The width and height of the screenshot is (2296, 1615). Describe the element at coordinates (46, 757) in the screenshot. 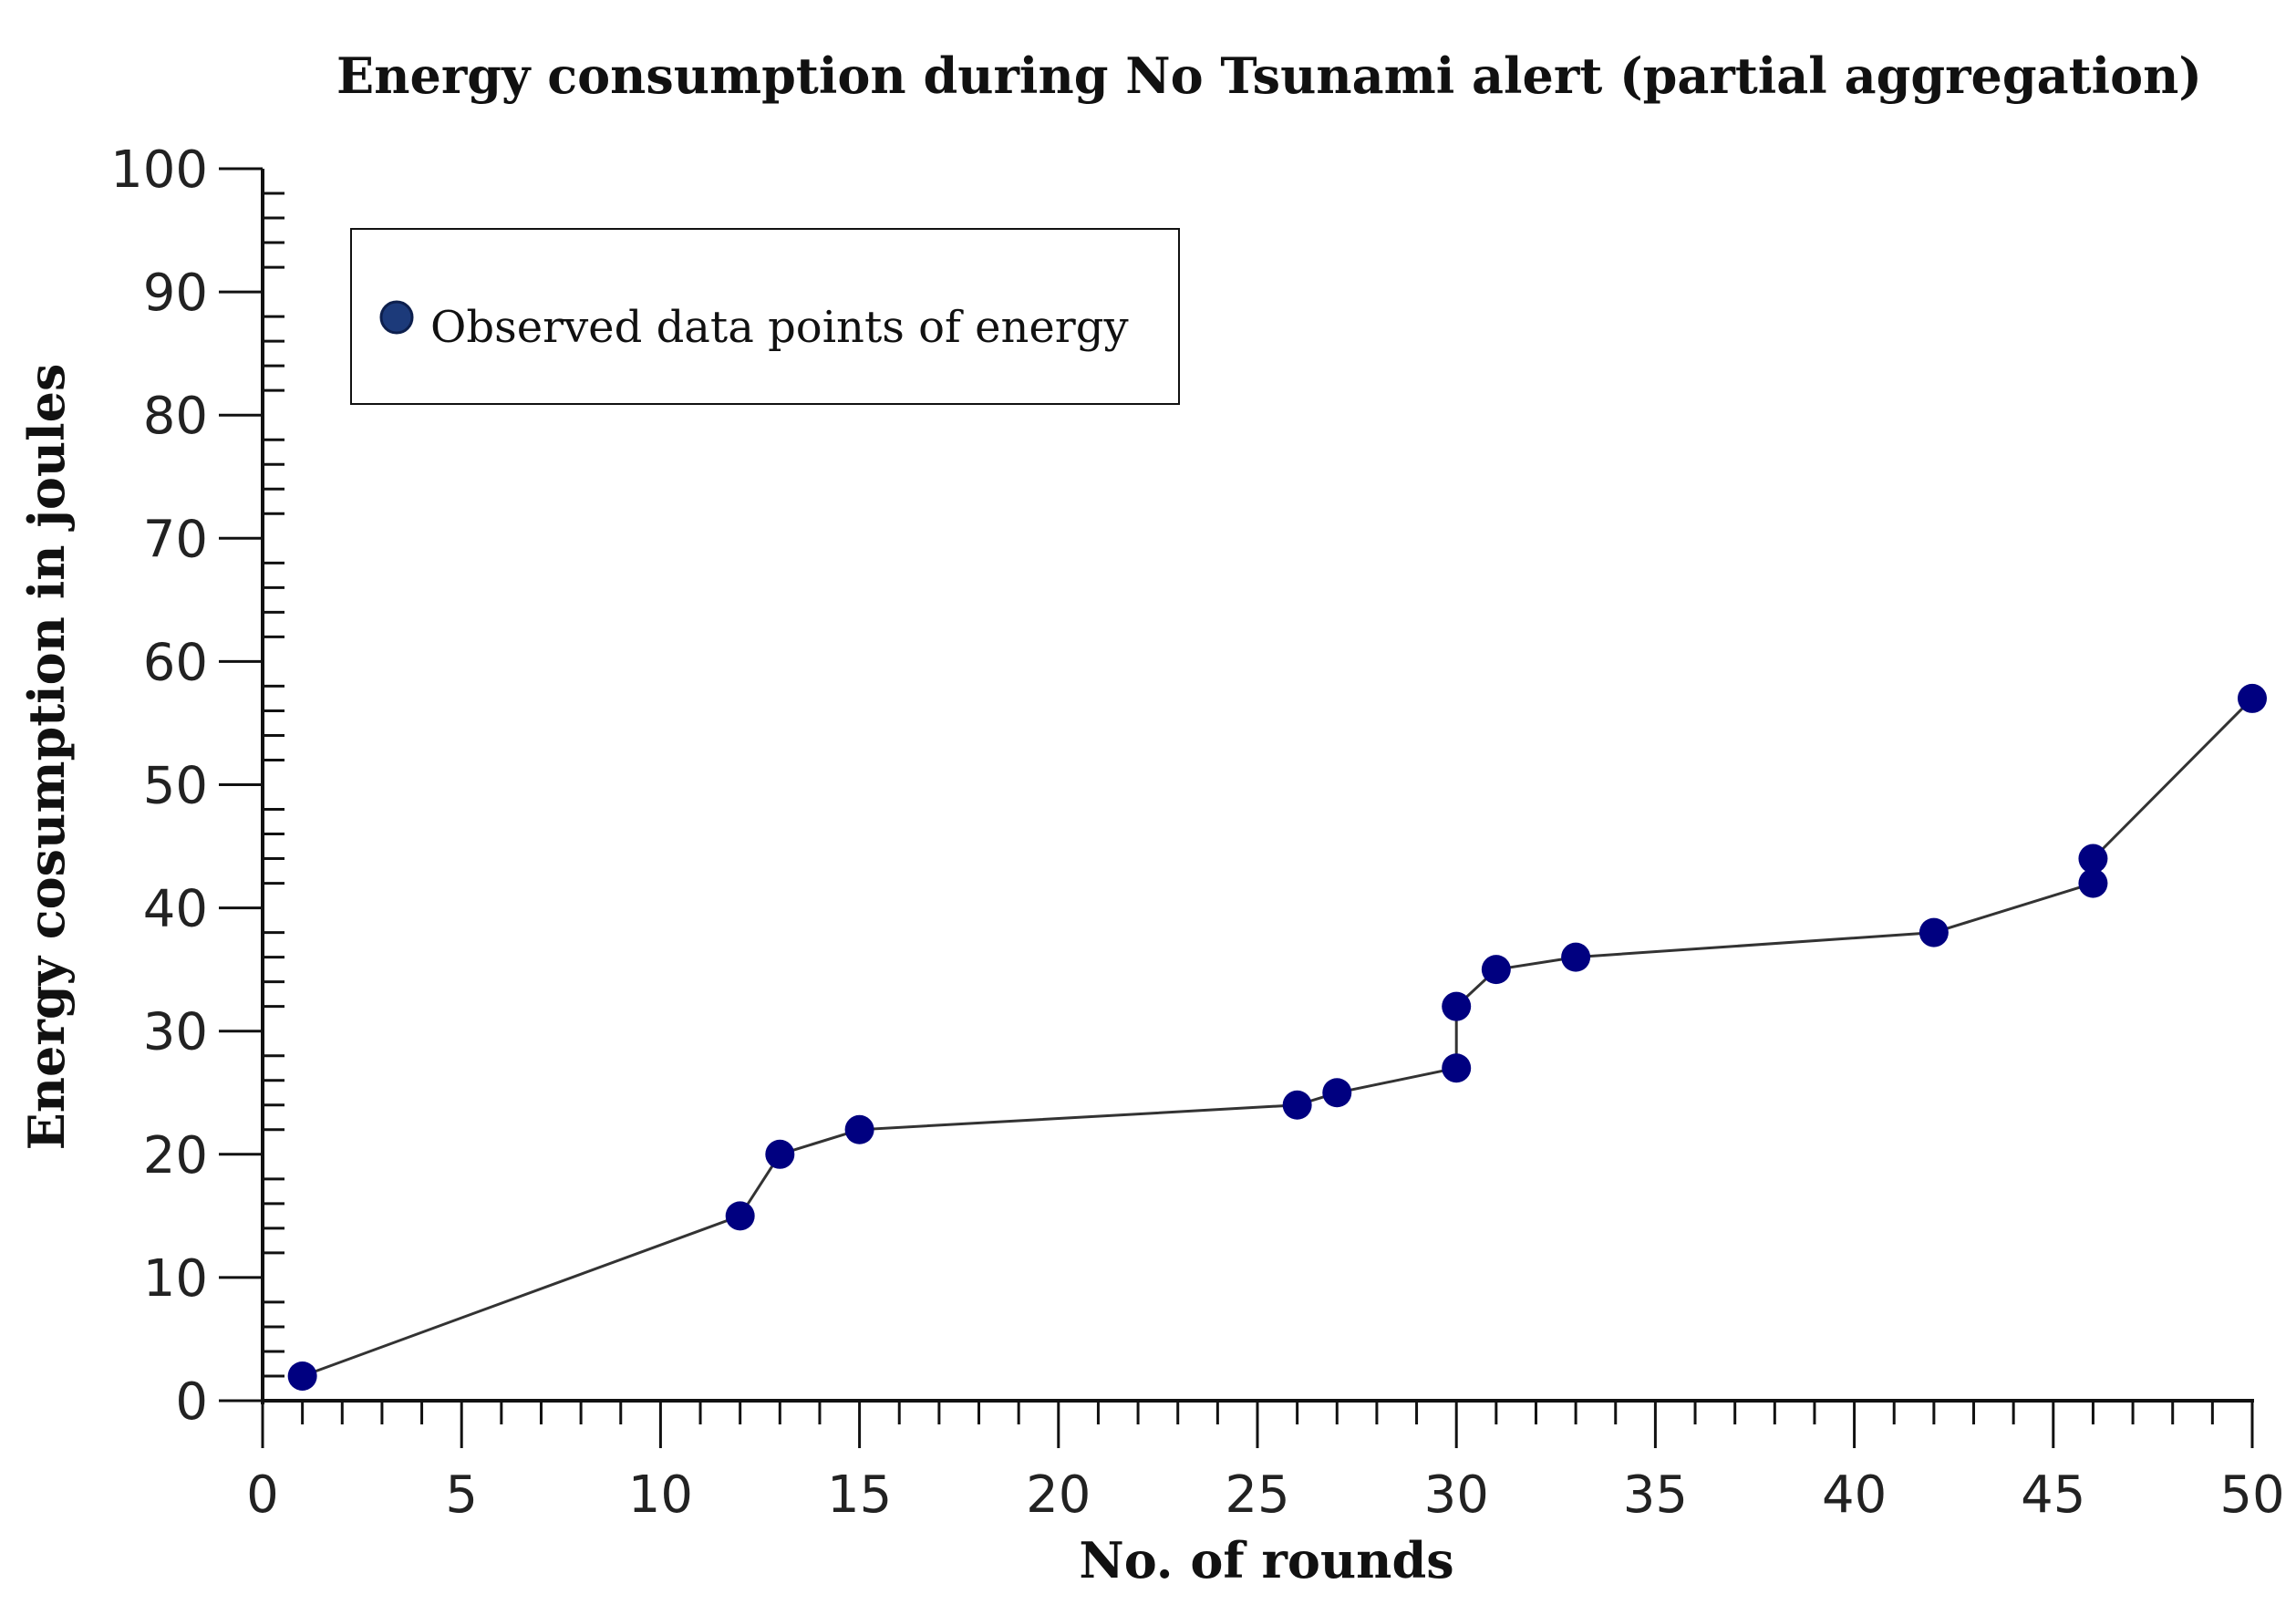

I see `y-axis-title: Energy cosumption in joules` at that location.